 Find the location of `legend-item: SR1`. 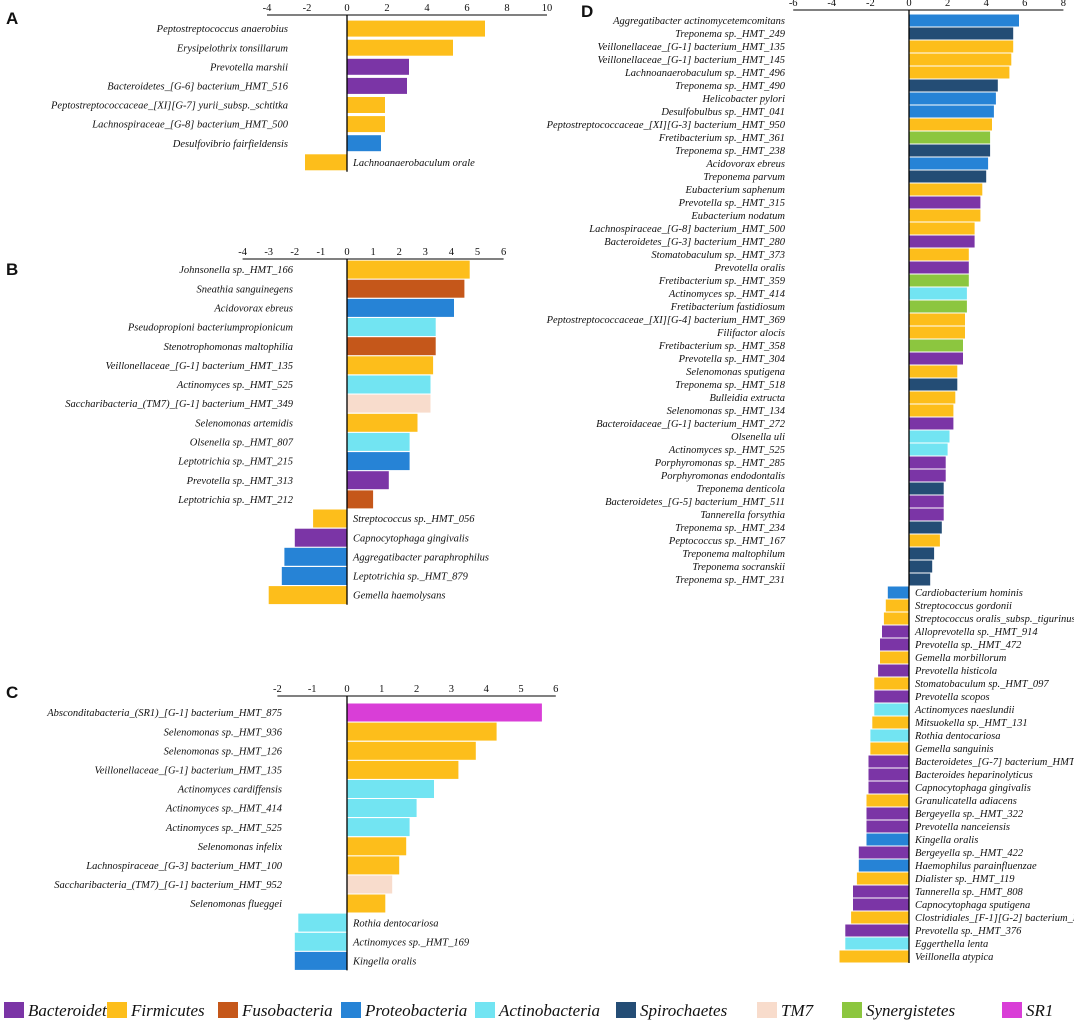

legend-item: SR1 is located at coordinates (1027, 1010).